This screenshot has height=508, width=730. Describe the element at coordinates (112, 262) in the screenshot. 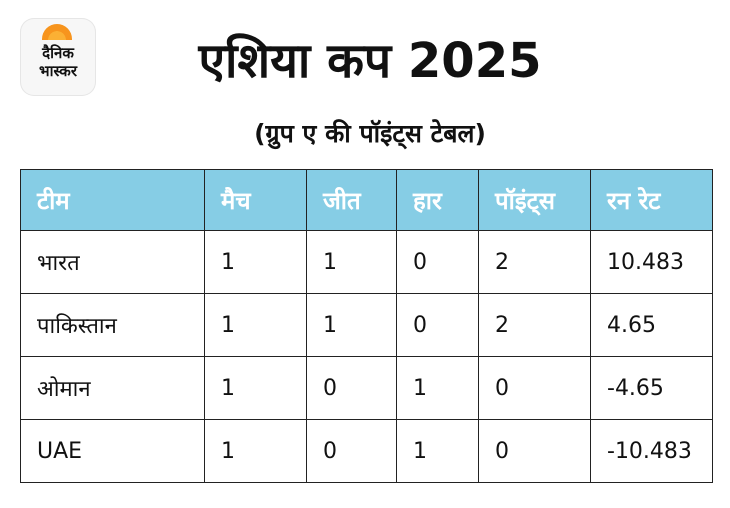

I see `team-name: भारत` at that location.